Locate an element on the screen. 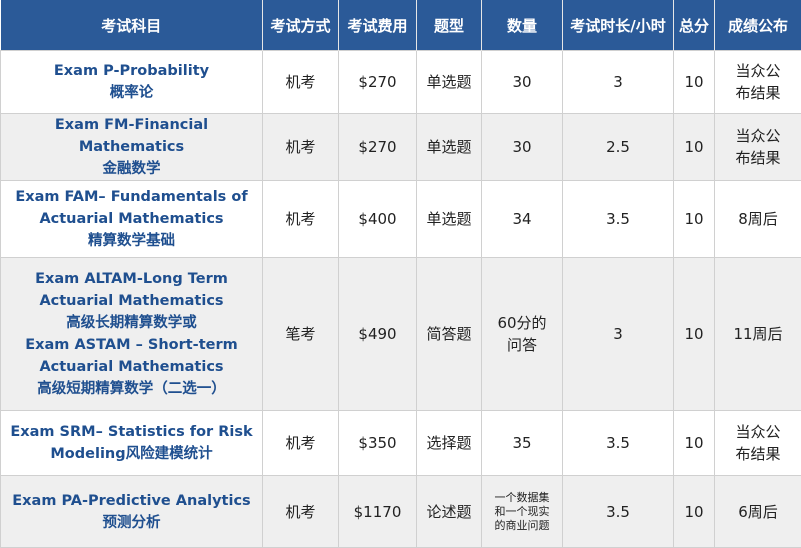 The image size is (801, 548). header-cell: 考试时长/小时 is located at coordinates (618, 25).